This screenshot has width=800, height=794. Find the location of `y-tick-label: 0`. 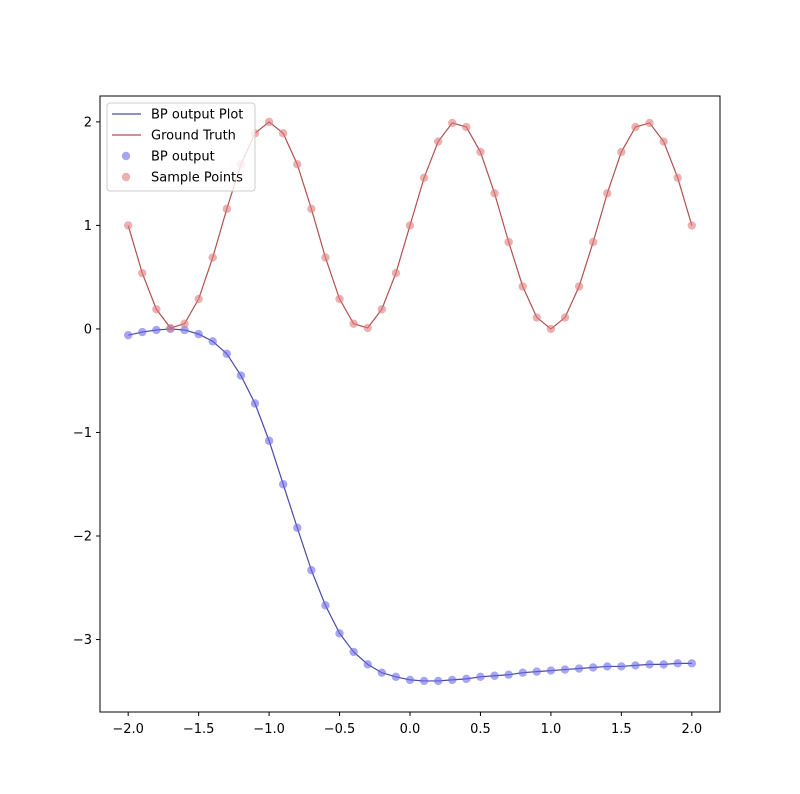

y-tick-label: 0 is located at coordinates (88, 329).